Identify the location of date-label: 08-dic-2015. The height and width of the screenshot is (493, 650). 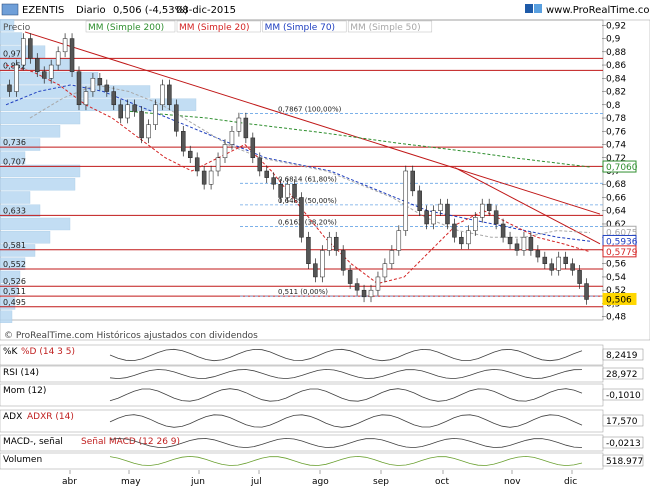
(206, 10).